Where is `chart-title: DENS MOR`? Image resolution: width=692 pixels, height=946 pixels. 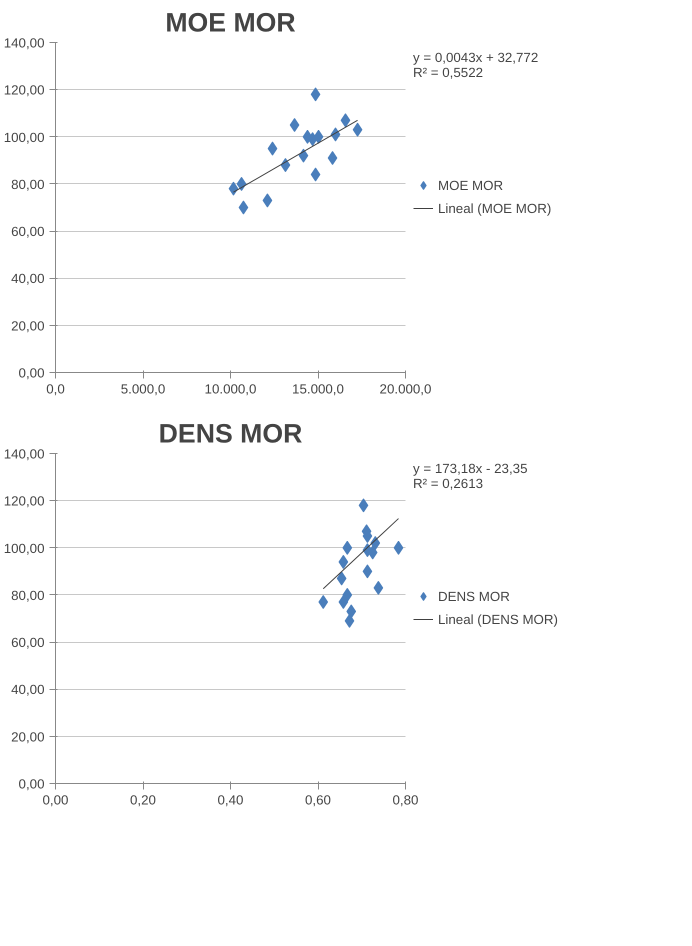 chart-title: DENS MOR is located at coordinates (230, 433).